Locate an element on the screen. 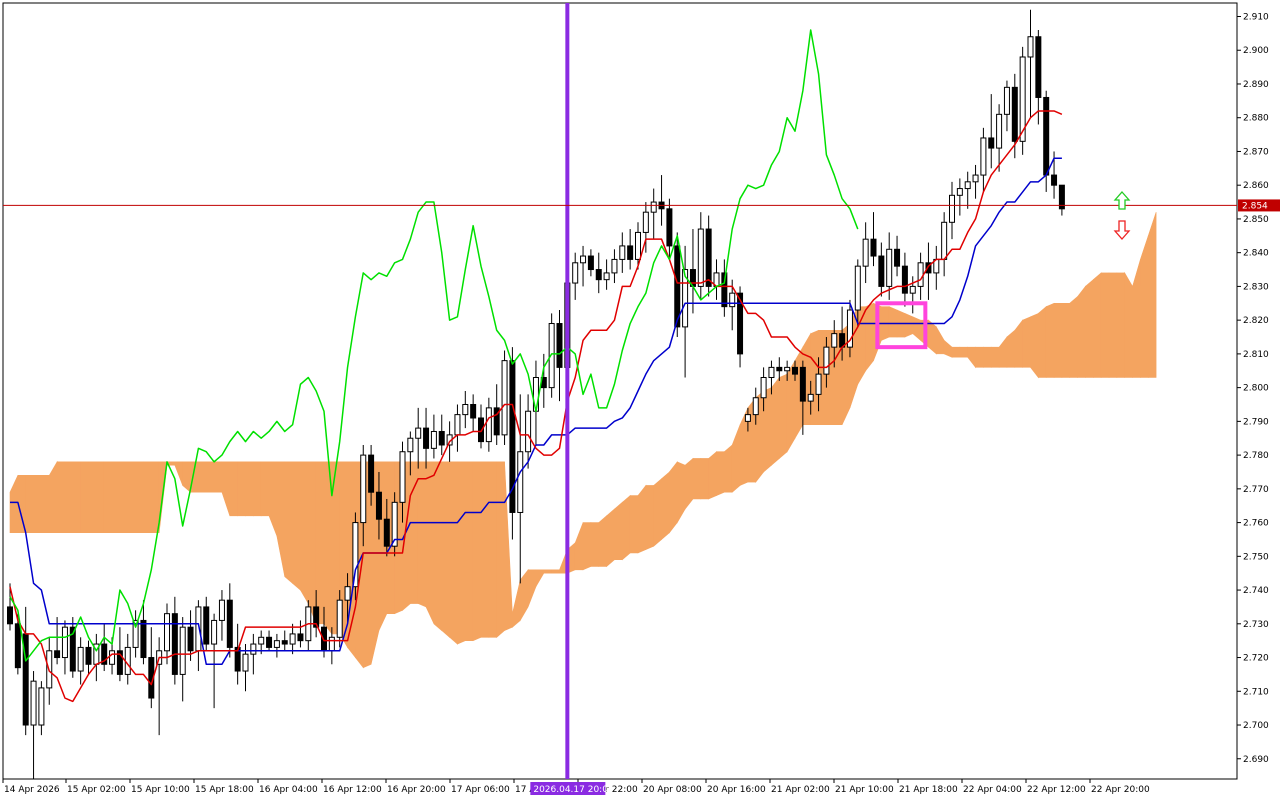 This screenshot has width=1280, height=800. arrow-down-icon is located at coordinates (1122, 230).